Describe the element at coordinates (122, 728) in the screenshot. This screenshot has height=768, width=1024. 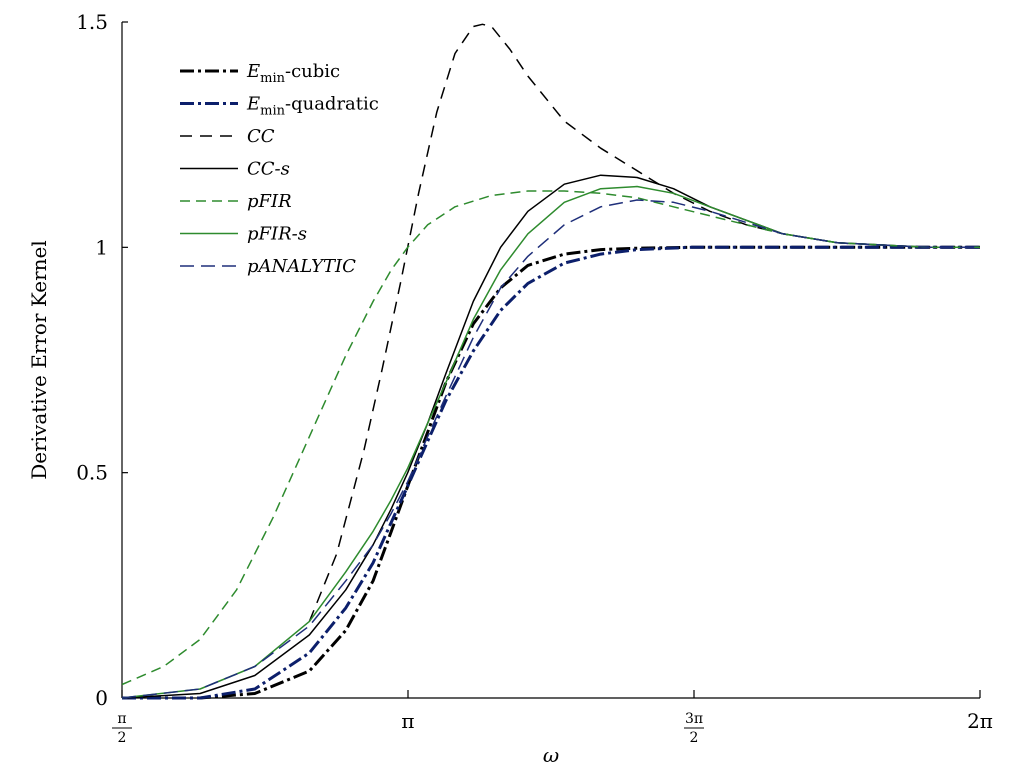
I see `x-tick-fraction-label: π2` at that location.